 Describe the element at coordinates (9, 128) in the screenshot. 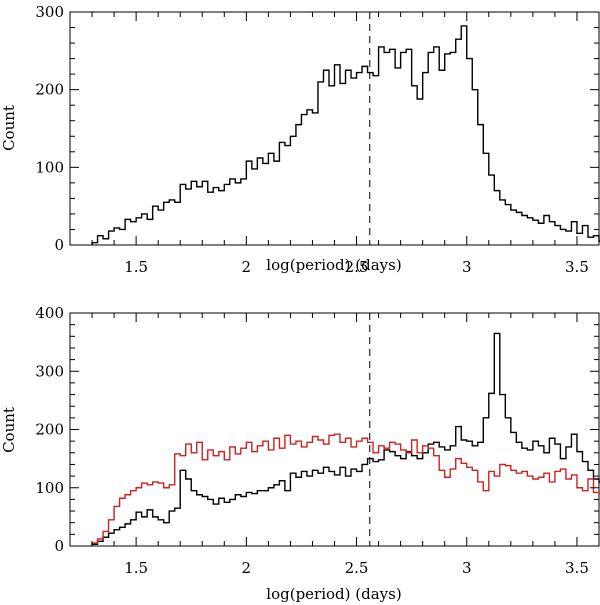

I see `y-axis-label-top: Count` at that location.